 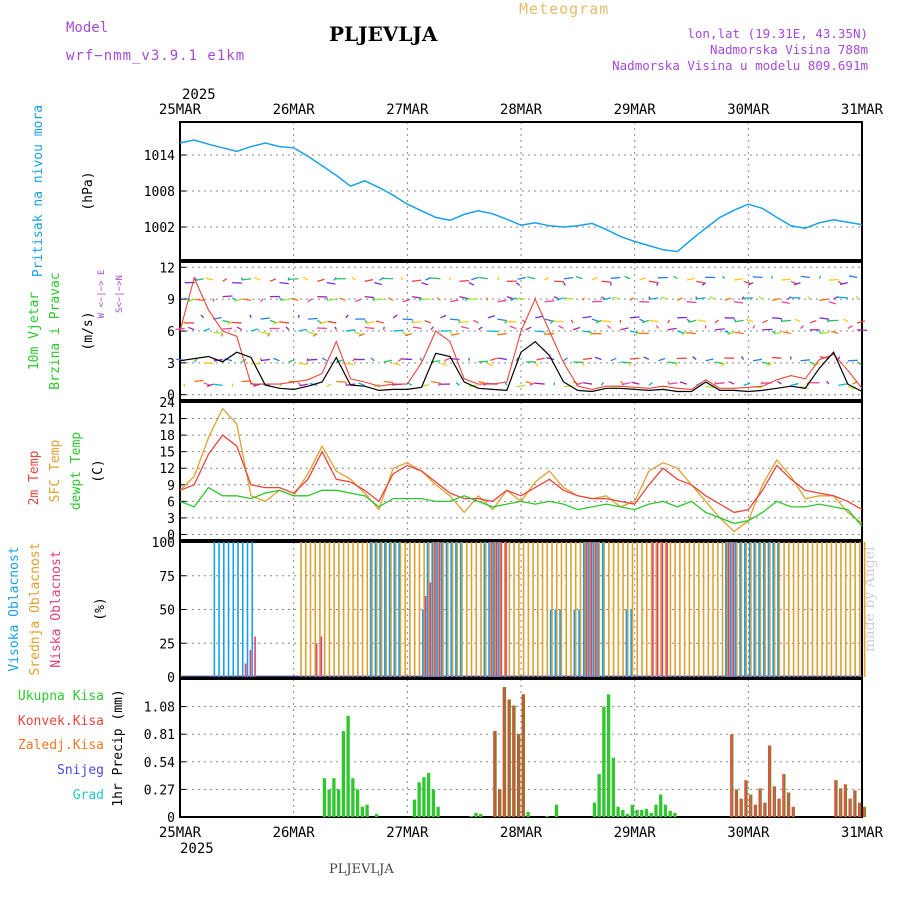 I want to click on y-tick-label: 6, so click(x=171, y=332).